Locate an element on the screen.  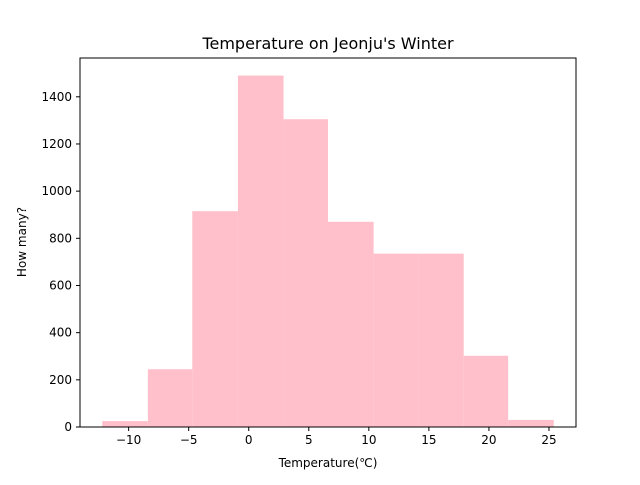
chart-title: Temperature on Jeonju's Winter is located at coordinates (327, 43).